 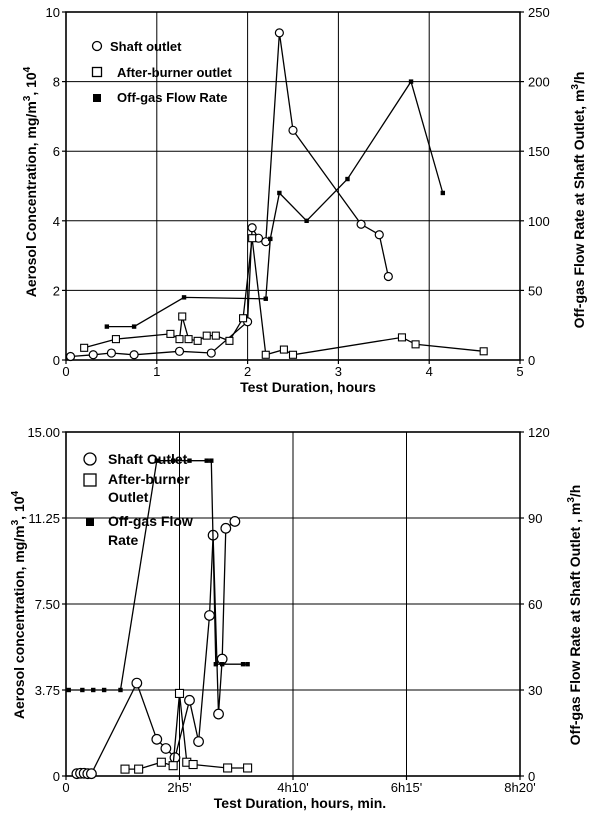 What do you see at coordinates (175, 72) in the screenshot?
I see `chart-1-legend-afterburner: After-burner outlet` at bounding box center [175, 72].